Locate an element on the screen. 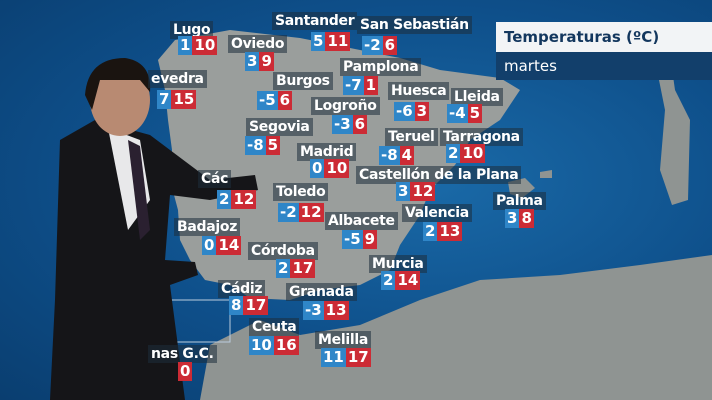  temperature-pair: -2 6 is located at coordinates (380, 45).